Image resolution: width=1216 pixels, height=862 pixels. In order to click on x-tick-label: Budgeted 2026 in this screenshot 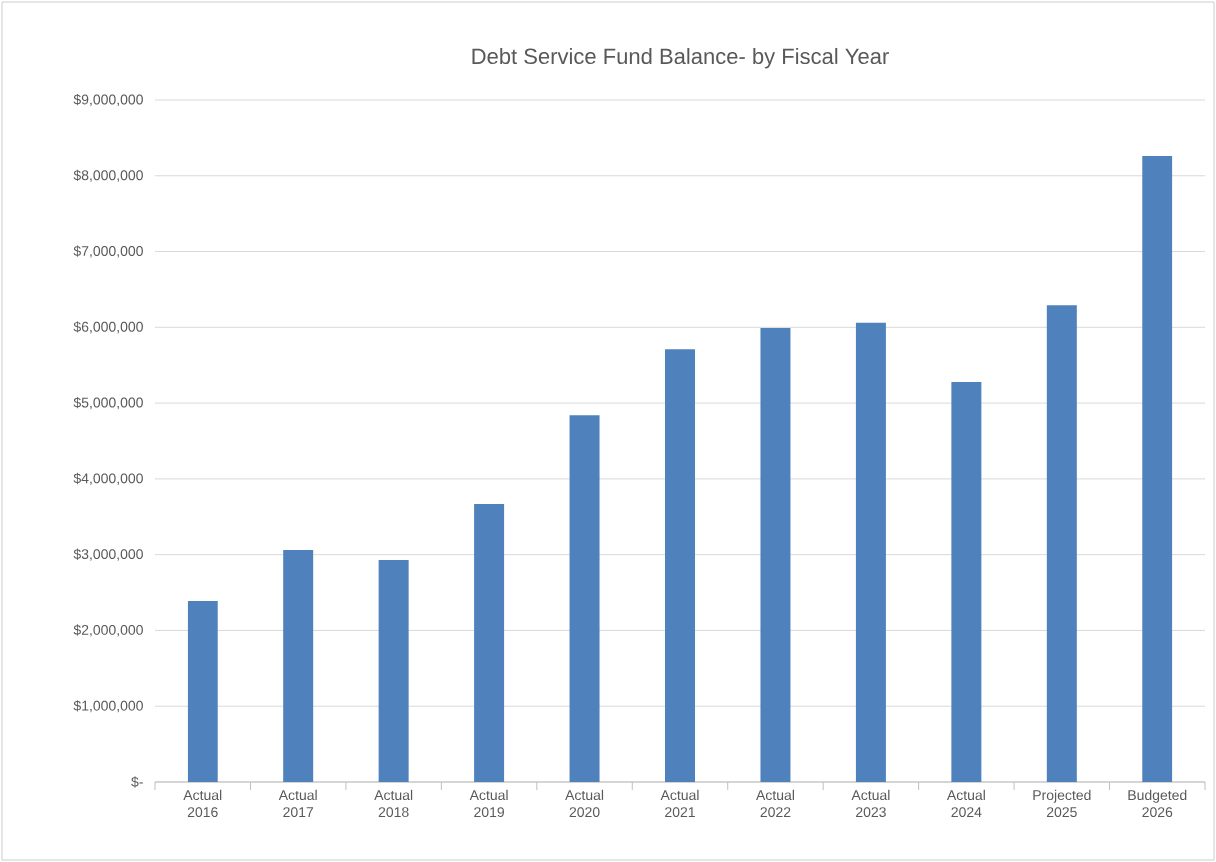, I will do `click(1157, 803)`.